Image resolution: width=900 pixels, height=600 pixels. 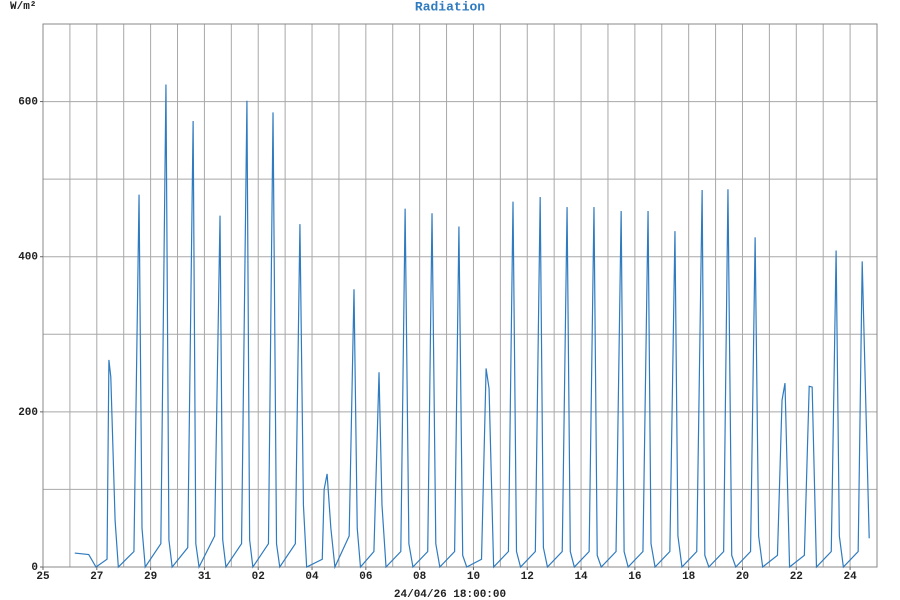 I want to click on y-unit: W/m², so click(x=23, y=7).